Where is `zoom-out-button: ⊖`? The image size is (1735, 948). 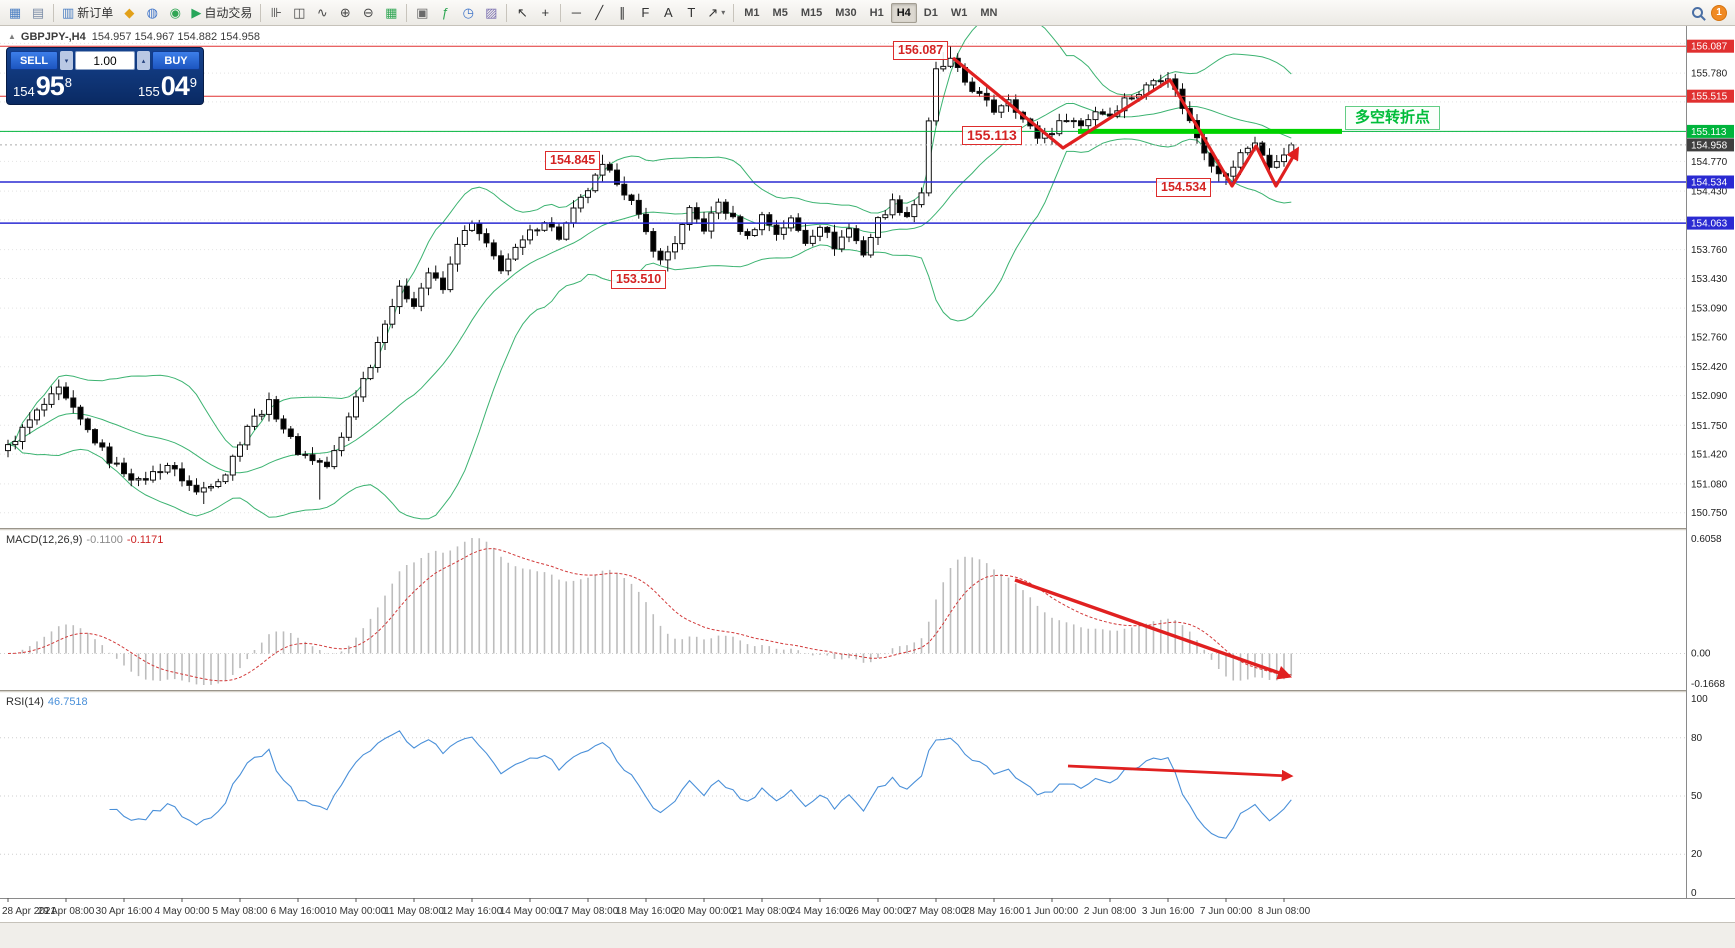
zoom-out-button: ⊖ is located at coordinates (368, 13).